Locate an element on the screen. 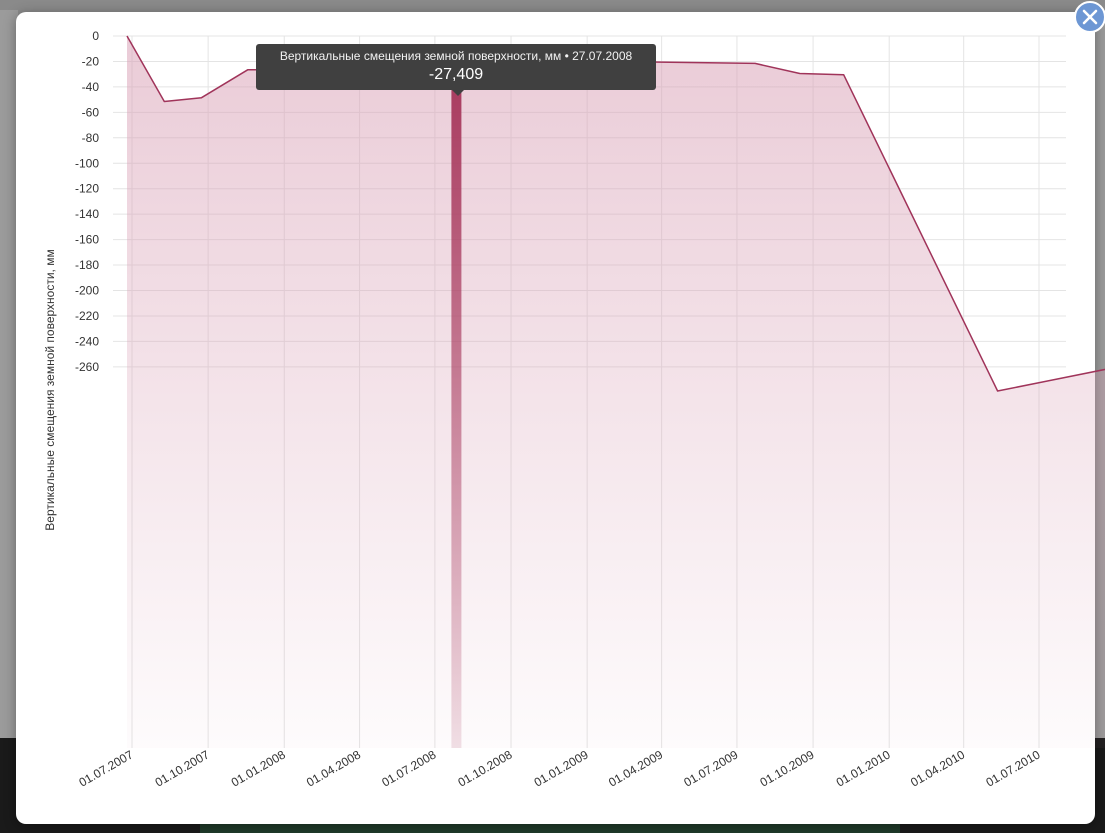 The image size is (1105, 833). x-tick-label: 01.04.2010 is located at coordinates (937, 768).